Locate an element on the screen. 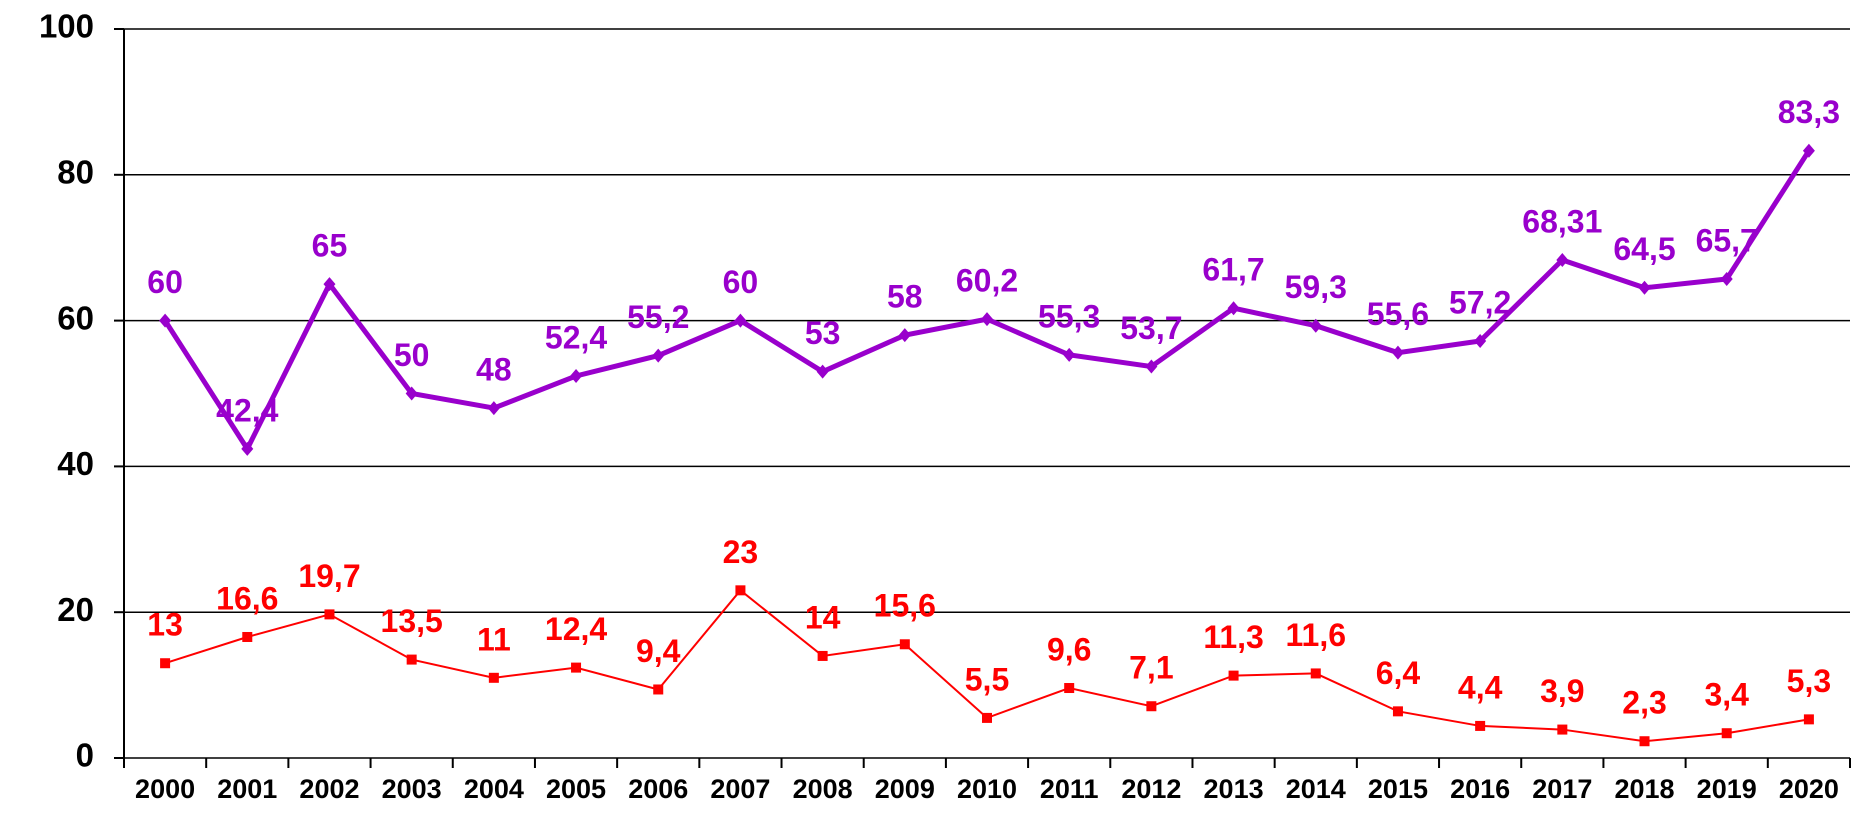  x-tick-label: 2017 is located at coordinates (1562, 789).